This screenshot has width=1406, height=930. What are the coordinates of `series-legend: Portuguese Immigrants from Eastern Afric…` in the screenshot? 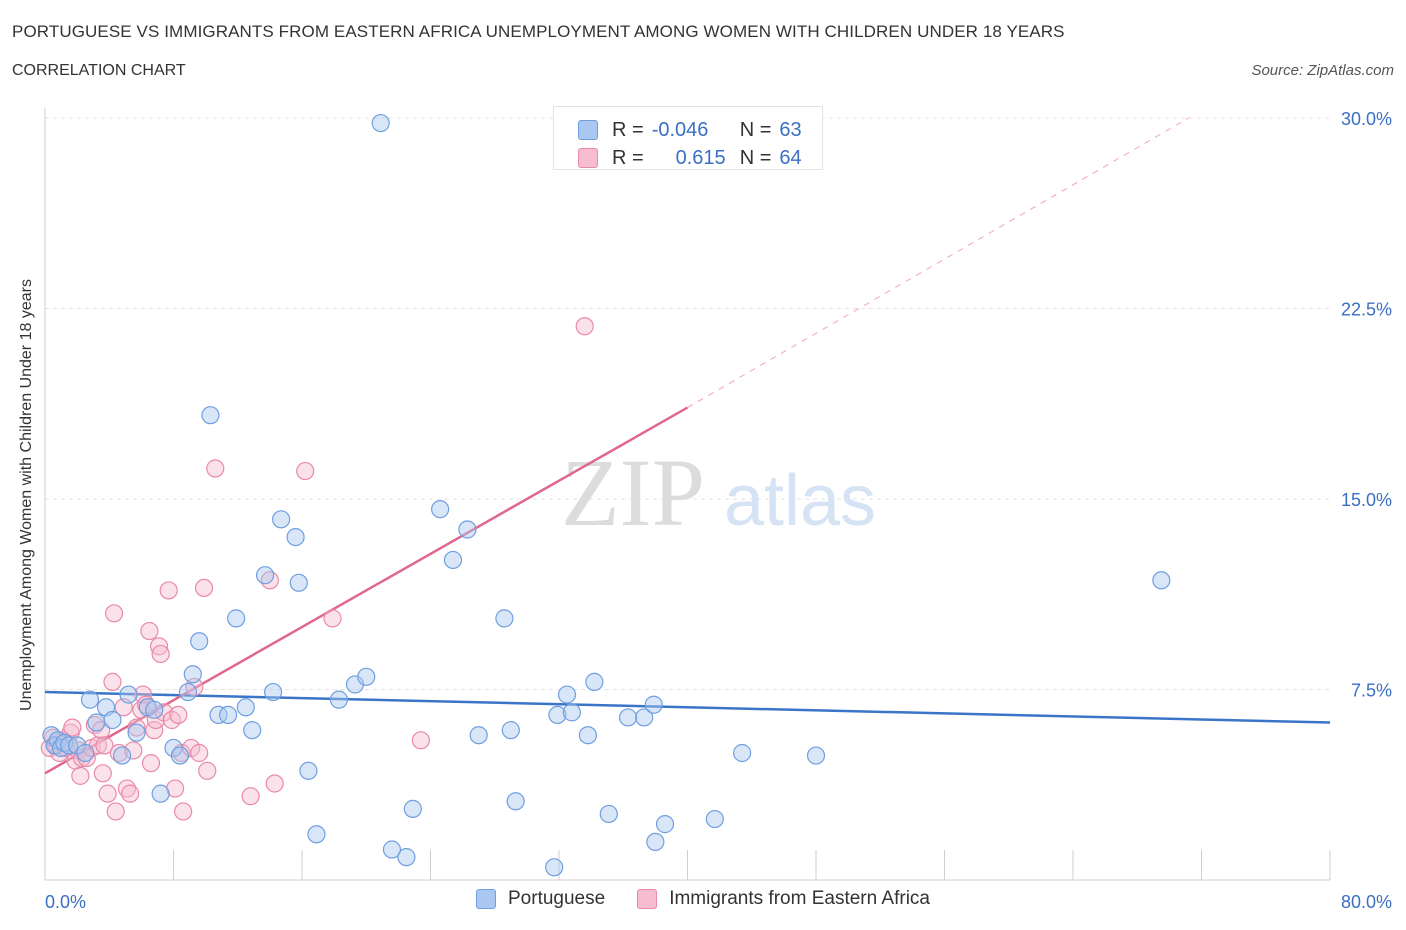 It's located at (703, 899).